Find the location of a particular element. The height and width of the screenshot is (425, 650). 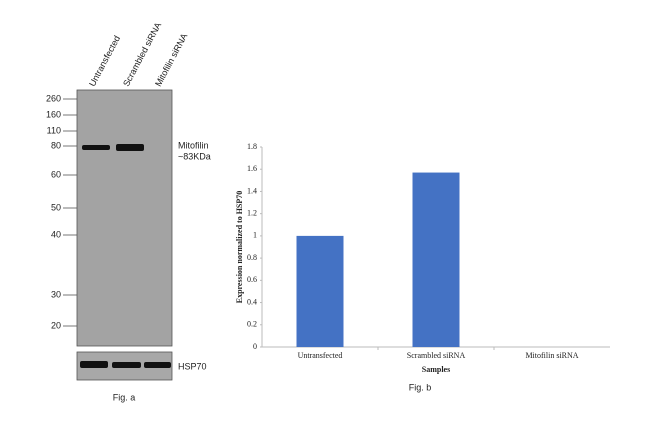

marker-label: 110 is located at coordinates (54, 130).